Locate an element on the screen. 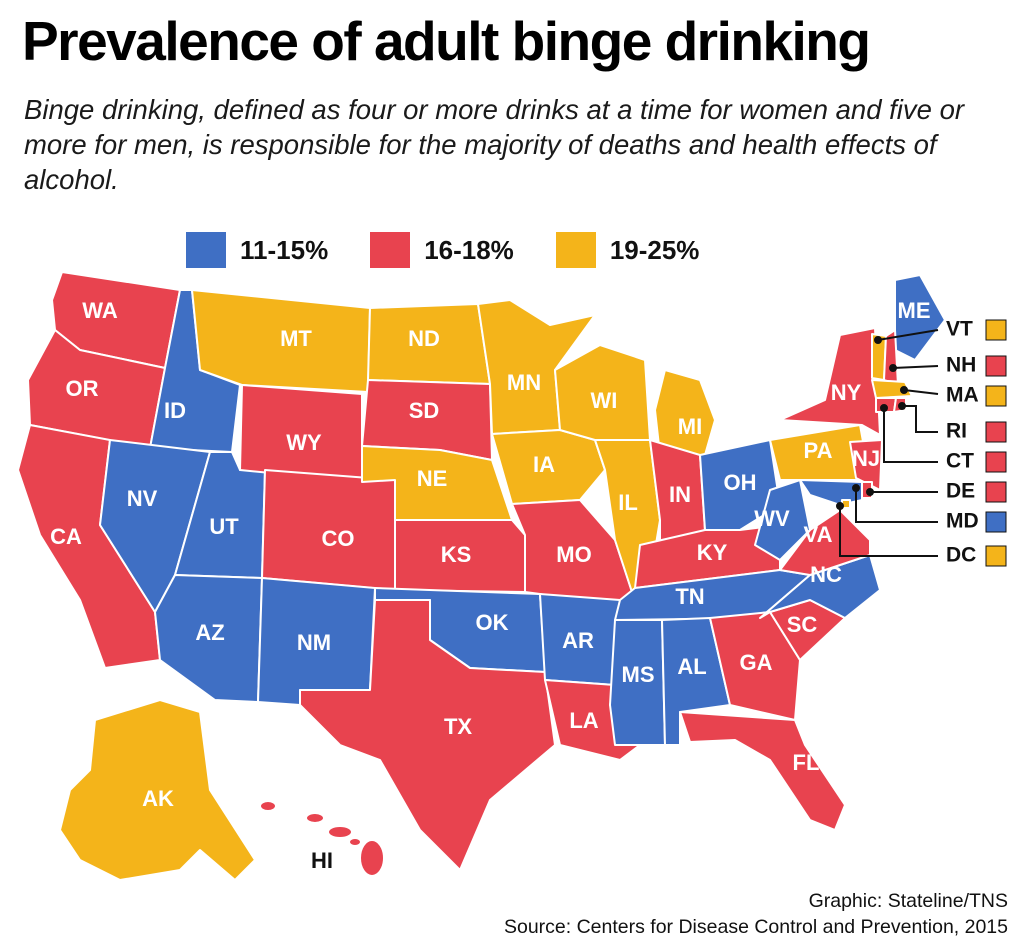 Image resolution: width=1024 pixels, height=952 pixels. state-shape-wv is located at coordinates (782, 520).